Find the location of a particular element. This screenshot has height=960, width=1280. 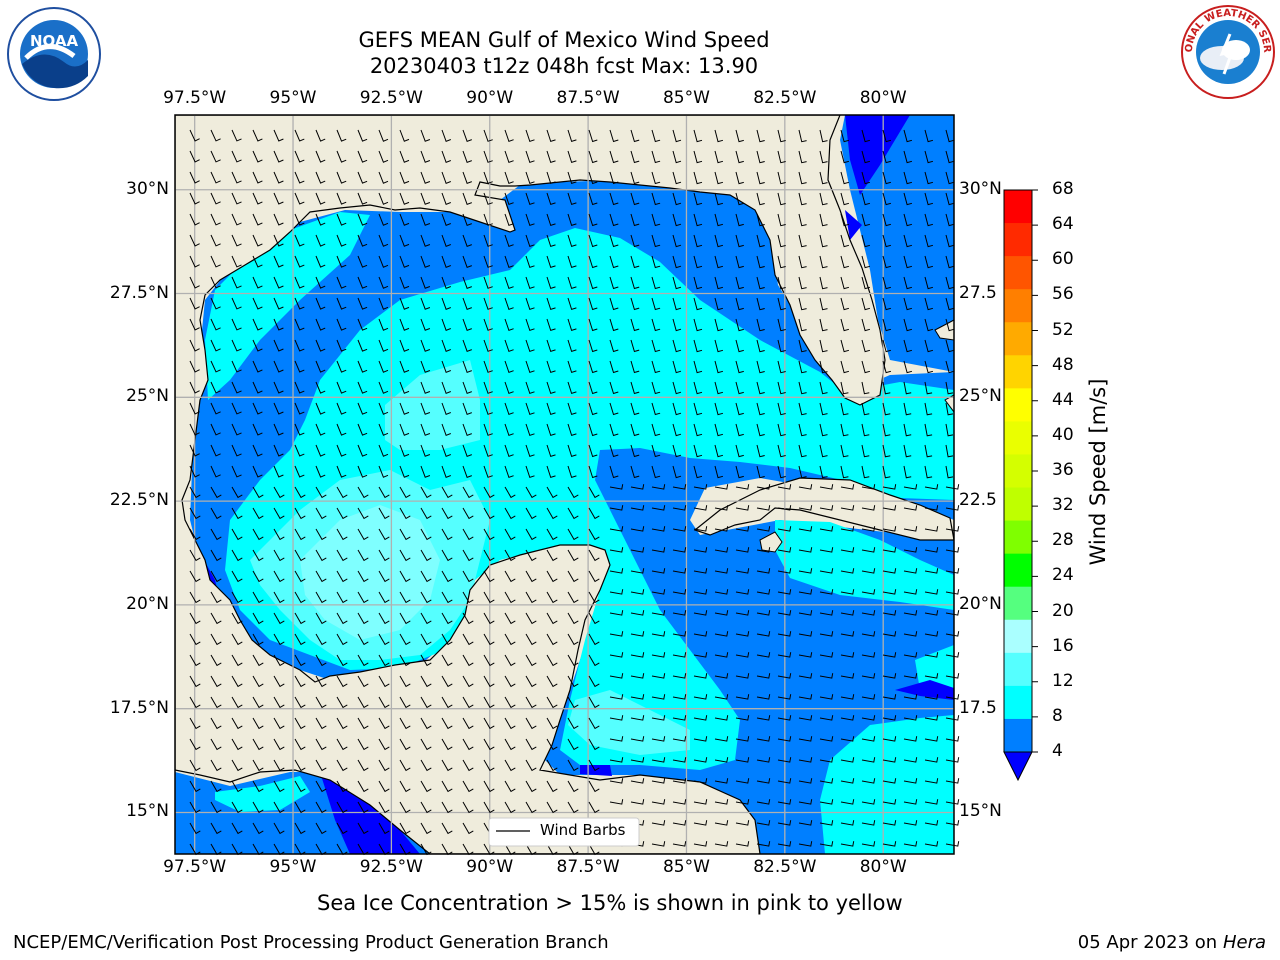

lon-label-top: 92.5°W is located at coordinates (391, 98).